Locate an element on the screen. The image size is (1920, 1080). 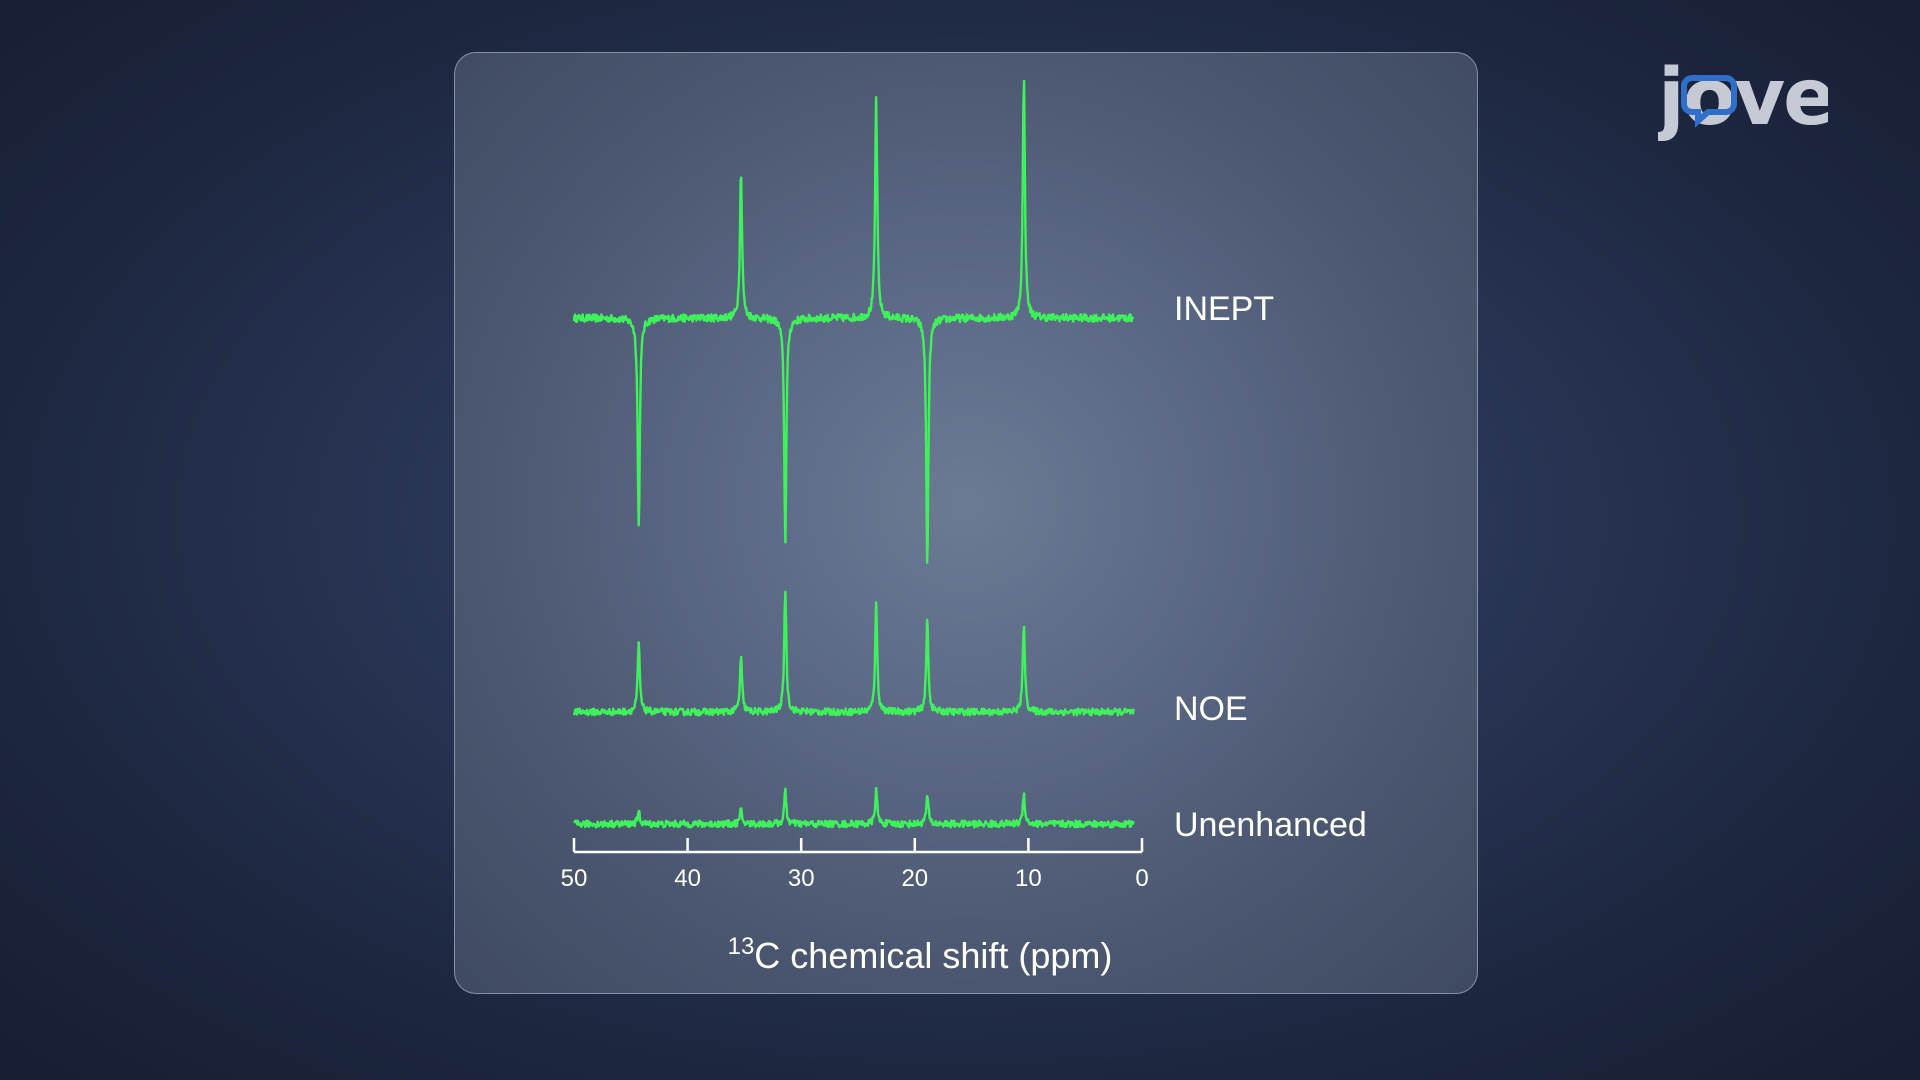
series-labels: INEPT NOE Unenhanced is located at coordinates (1270, 567).